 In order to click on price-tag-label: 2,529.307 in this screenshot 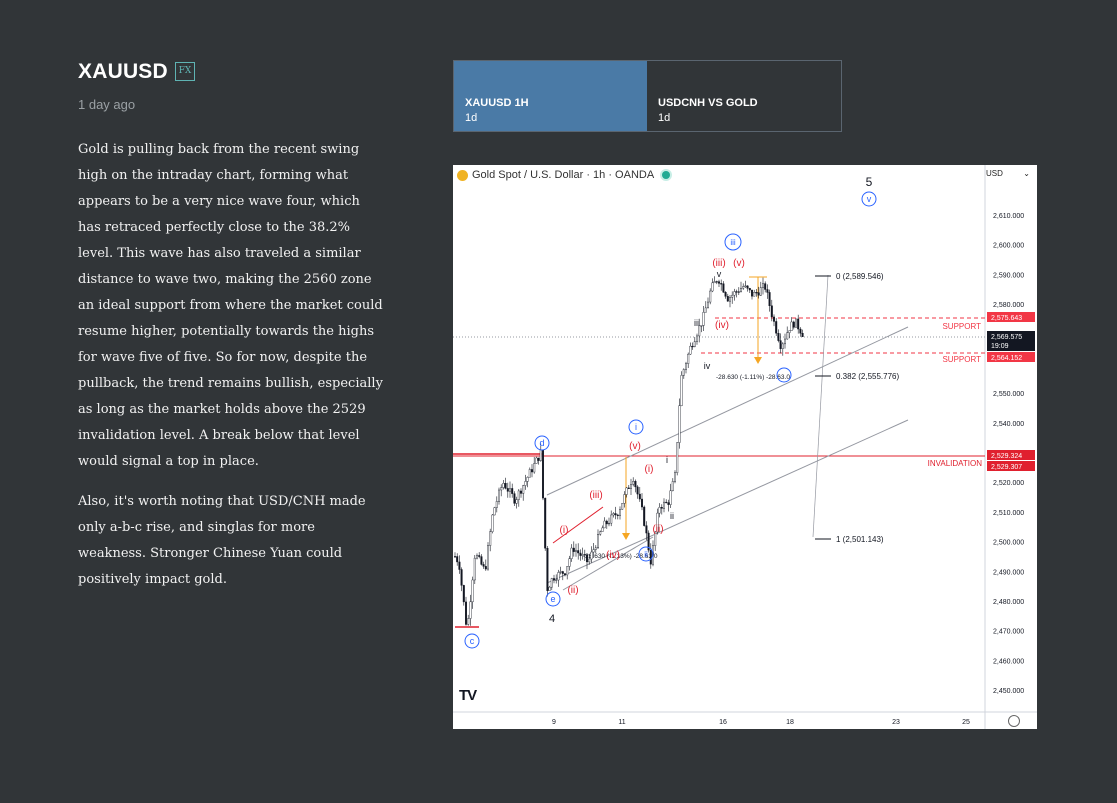, I will do `click(1006, 467)`.